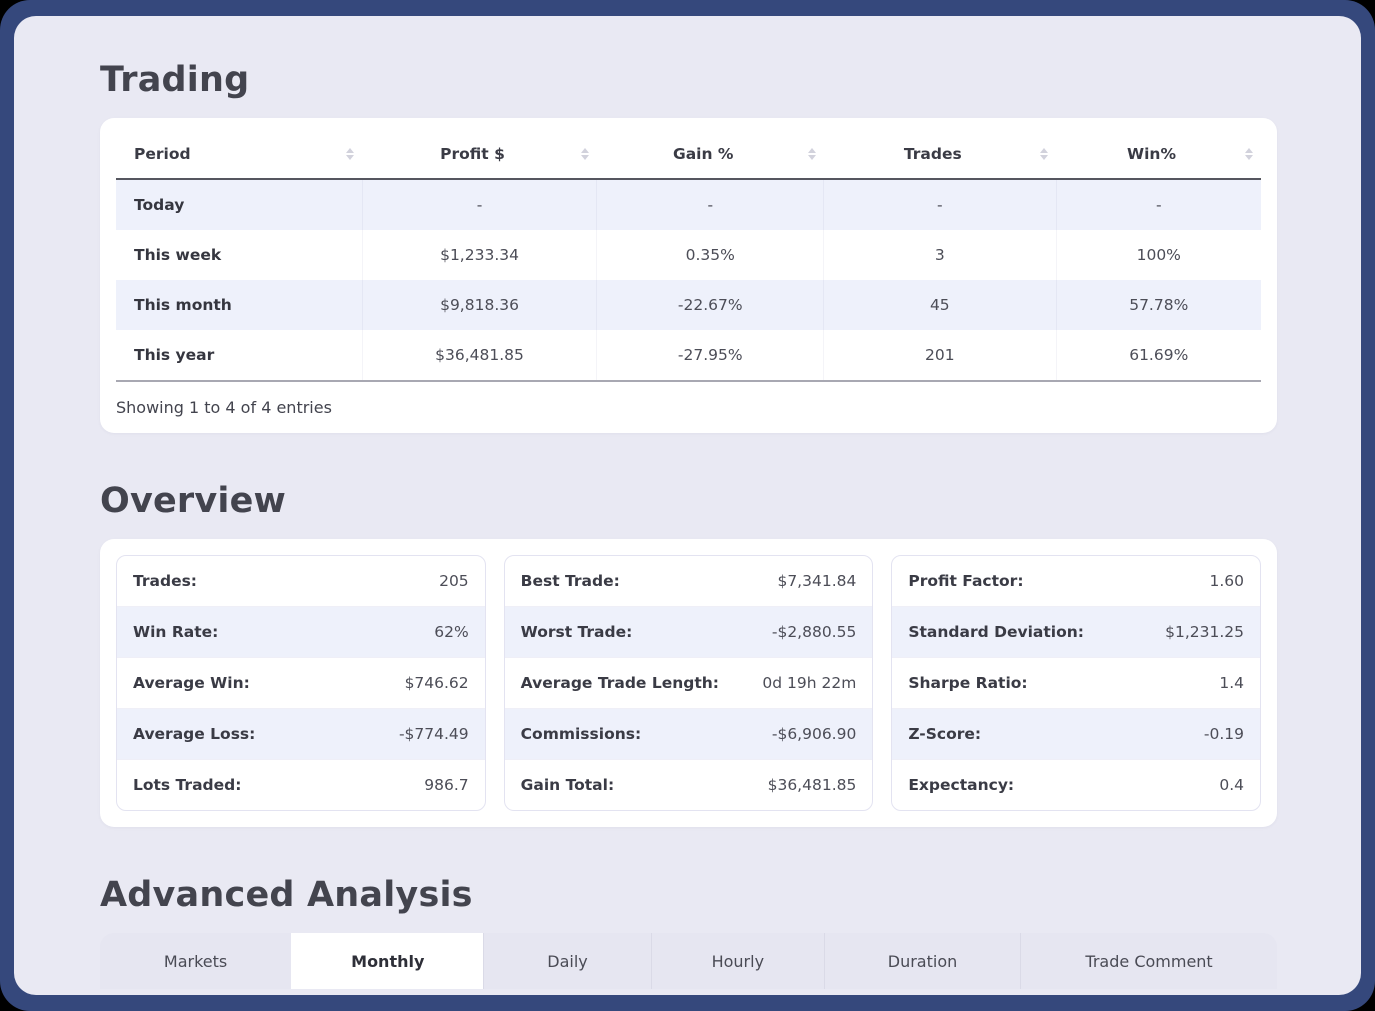 This screenshot has height=1011, width=1375. I want to click on gain-cell: -22.67%, so click(710, 305).